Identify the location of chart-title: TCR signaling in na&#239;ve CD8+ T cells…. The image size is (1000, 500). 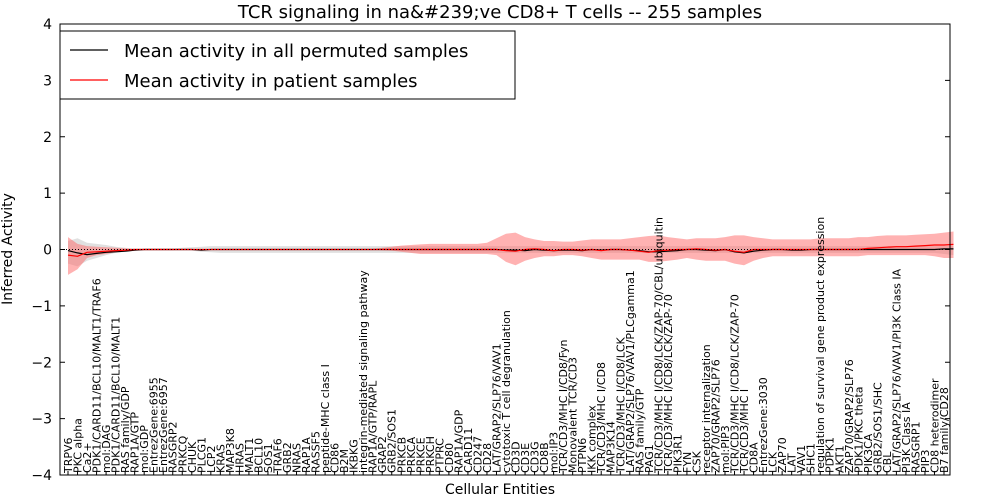
(499, 12).